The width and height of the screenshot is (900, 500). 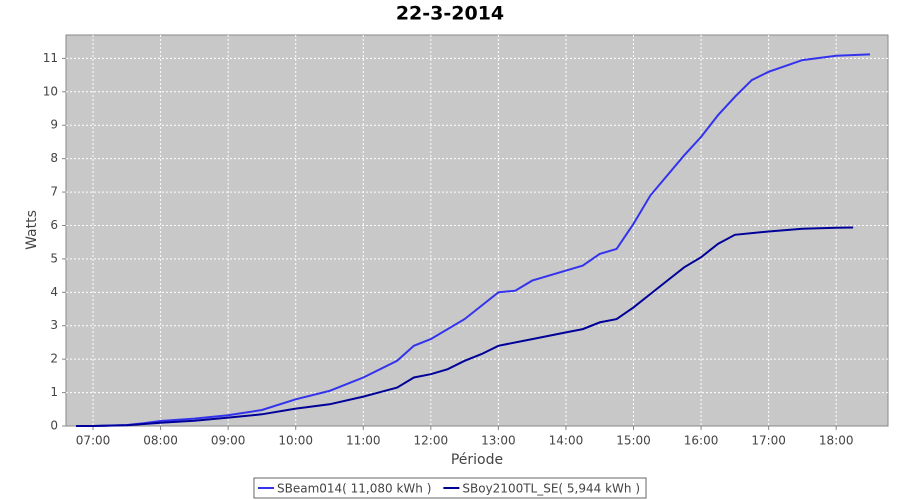 What do you see at coordinates (54, 292) in the screenshot?
I see `y-tick-label: 4` at bounding box center [54, 292].